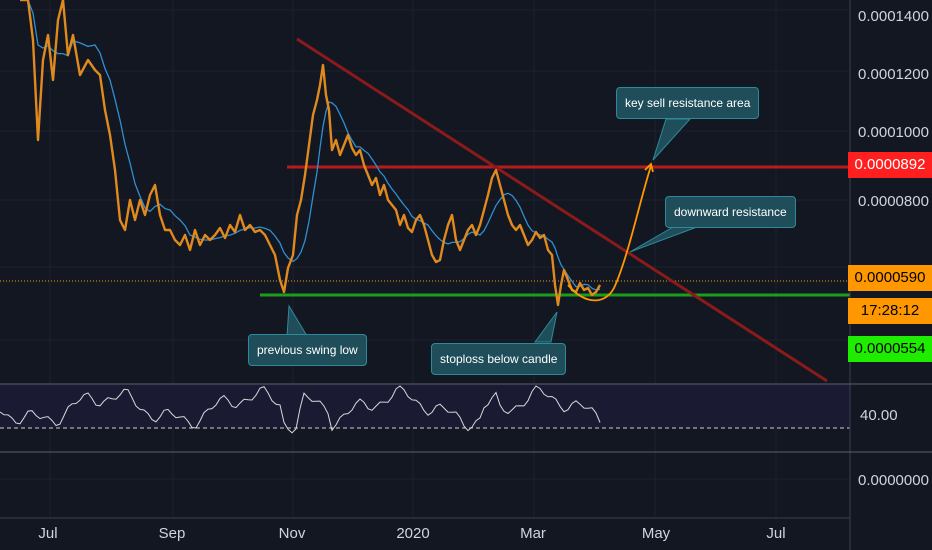  What do you see at coordinates (890, 278) in the screenshot?
I see `price-tag-last: 0.0000590` at bounding box center [890, 278].